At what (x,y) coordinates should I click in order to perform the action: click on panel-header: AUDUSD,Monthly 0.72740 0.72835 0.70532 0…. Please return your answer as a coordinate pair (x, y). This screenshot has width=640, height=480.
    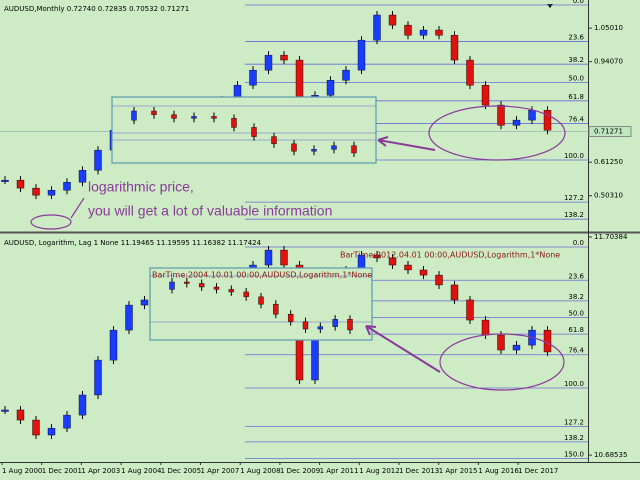
    Looking at the image, I should click on (96, 9).